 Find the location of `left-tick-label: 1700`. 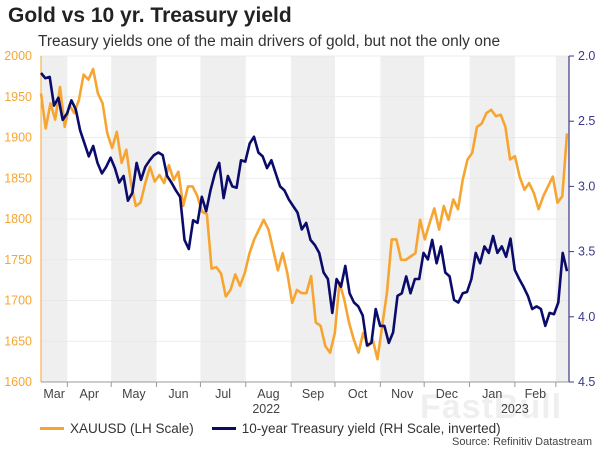

left-tick-label: 1700 is located at coordinates (18, 301).